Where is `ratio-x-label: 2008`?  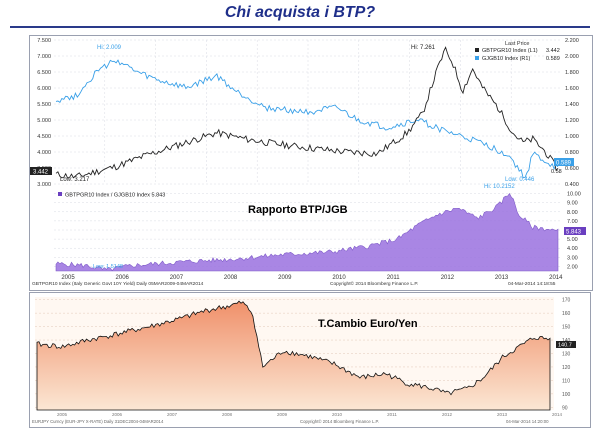 ratio-x-label: 2008 is located at coordinates (231, 278).